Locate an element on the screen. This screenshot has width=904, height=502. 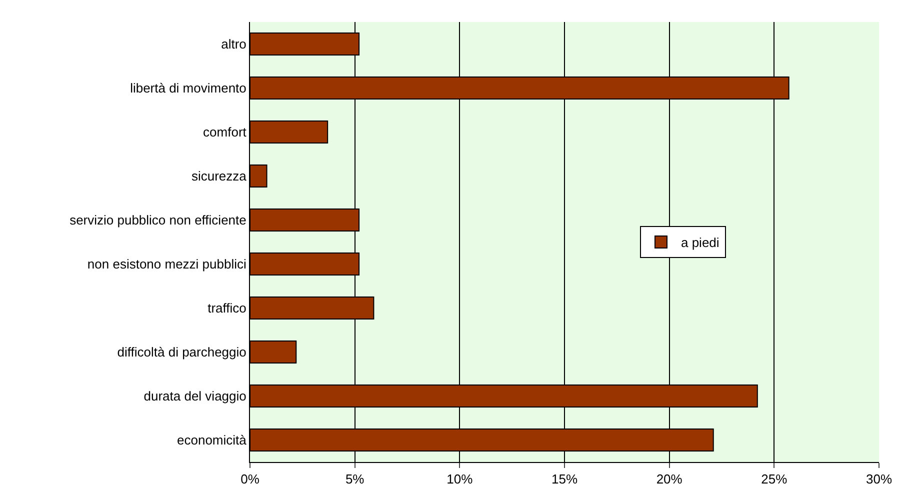
y-tick-label: sicurezza is located at coordinates (219, 176).